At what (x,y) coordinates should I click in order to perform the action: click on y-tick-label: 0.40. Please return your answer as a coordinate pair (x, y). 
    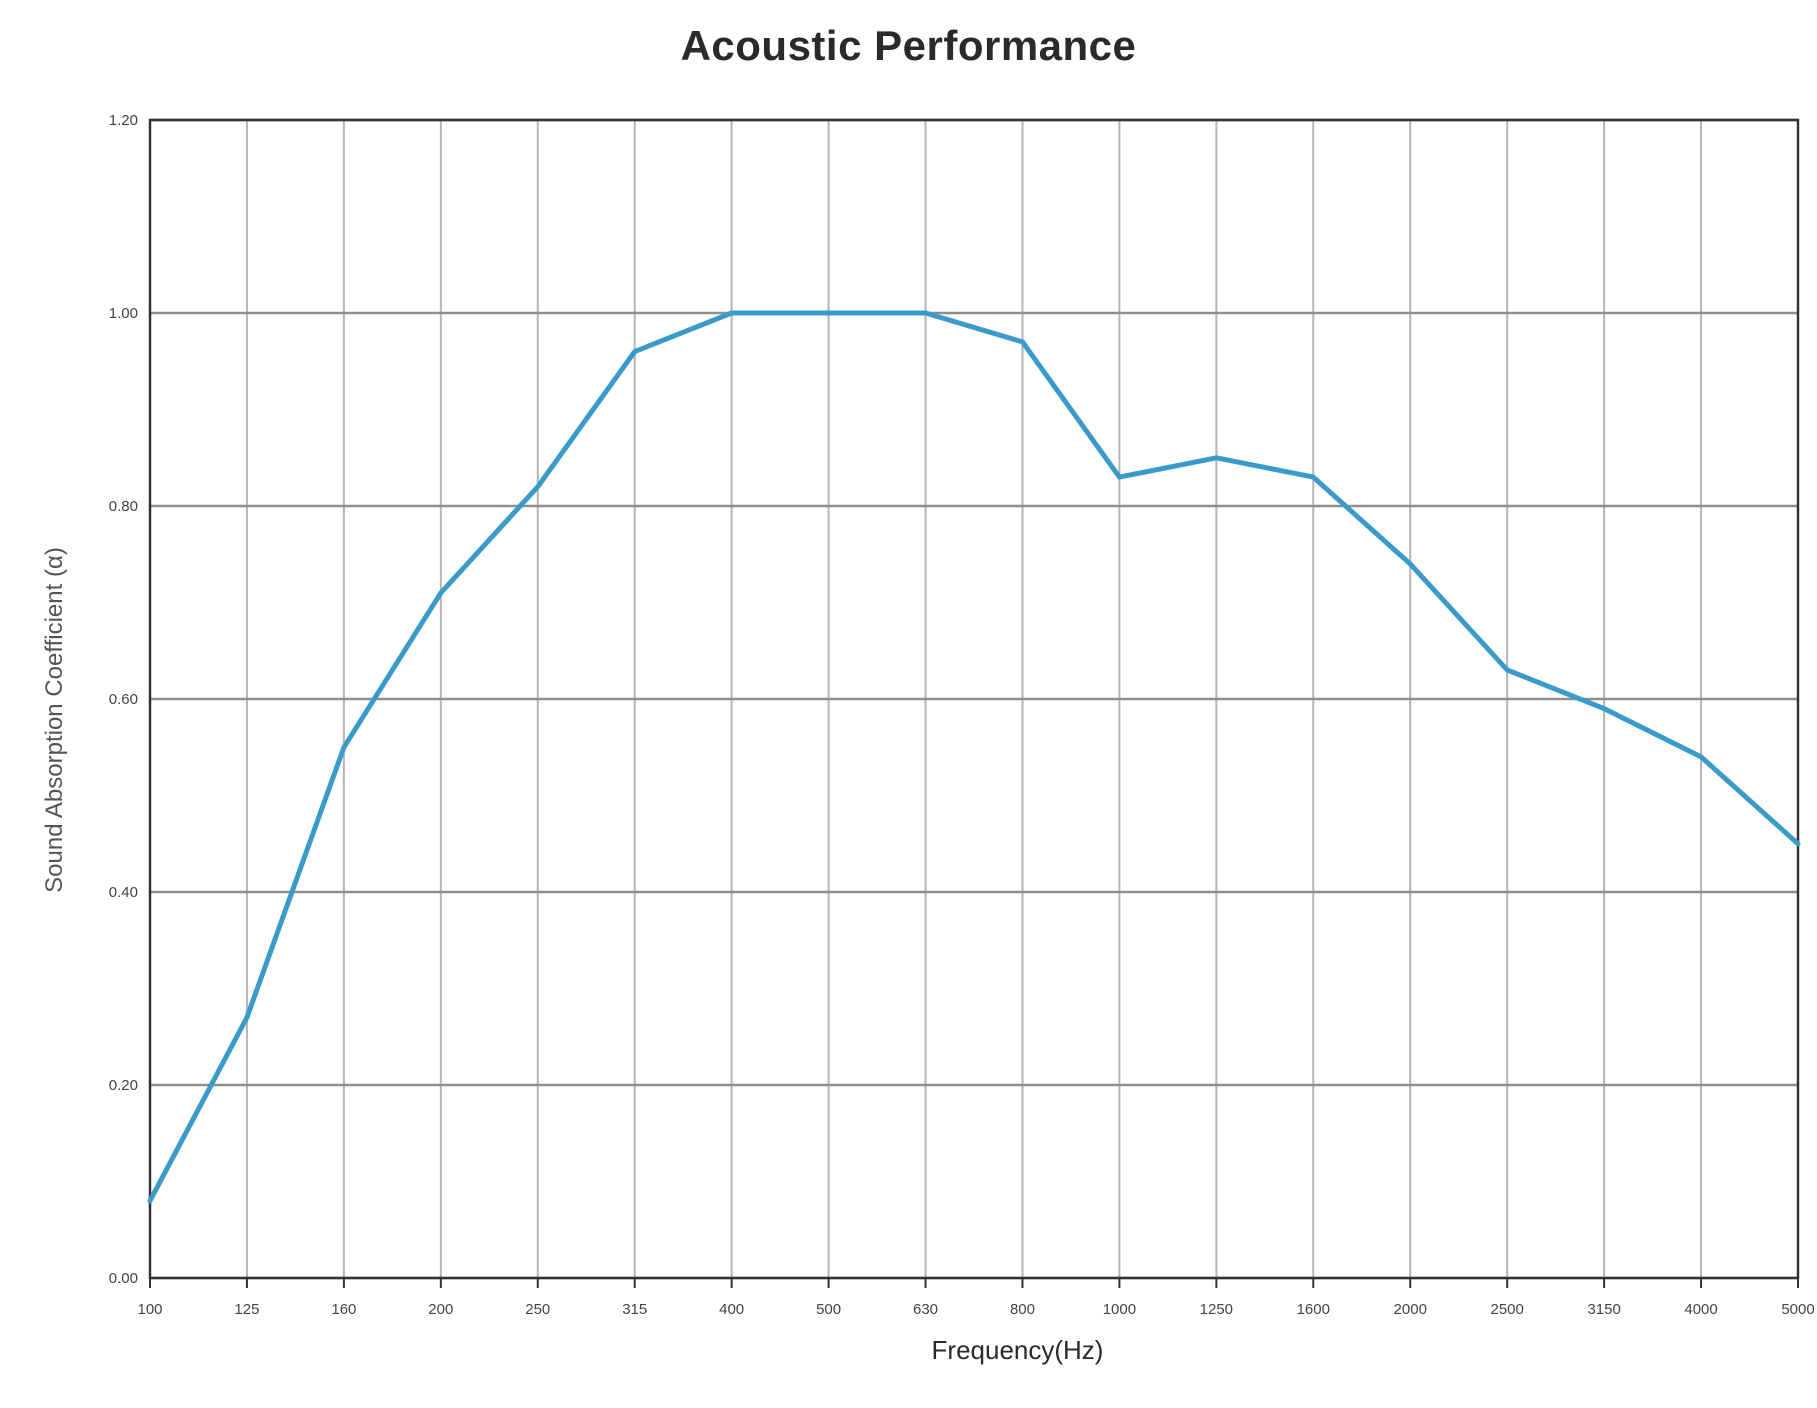
    Looking at the image, I should click on (123, 892).